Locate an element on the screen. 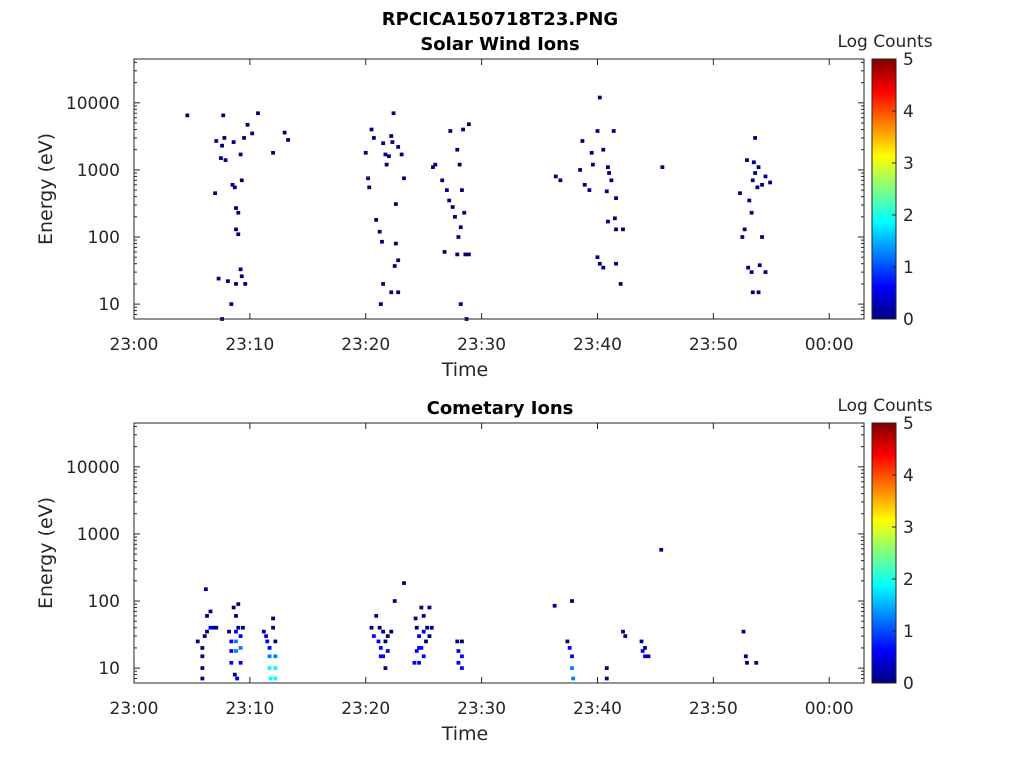 This screenshot has width=1024, height=768. panel-title: Solar Wind Ions is located at coordinates (499, 44).